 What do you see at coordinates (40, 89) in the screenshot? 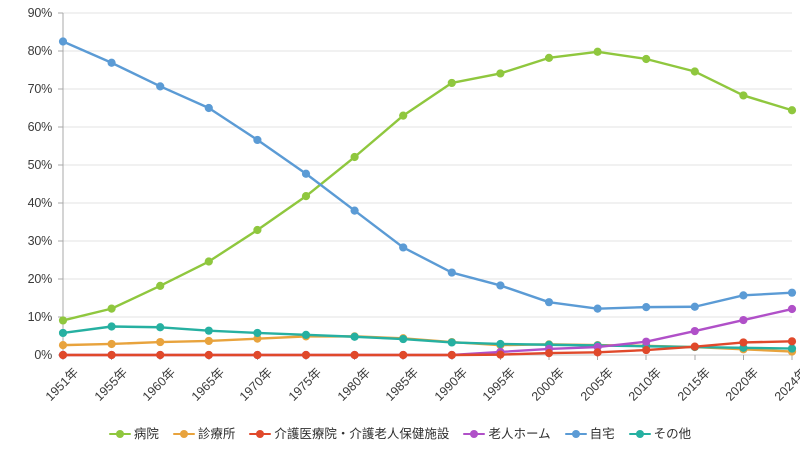
I see `y-tick-label: 70%` at bounding box center [40, 89].